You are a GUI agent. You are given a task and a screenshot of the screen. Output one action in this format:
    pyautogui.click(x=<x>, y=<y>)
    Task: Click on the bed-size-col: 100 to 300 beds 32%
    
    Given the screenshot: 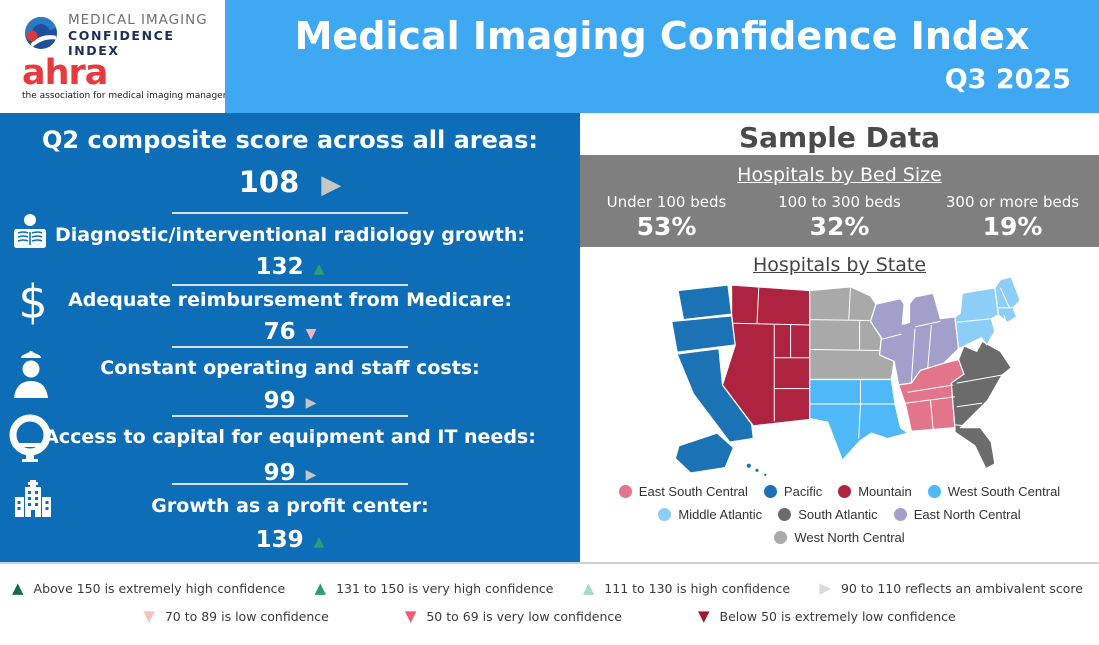 What is the action you would take?
    pyautogui.click(x=839, y=217)
    